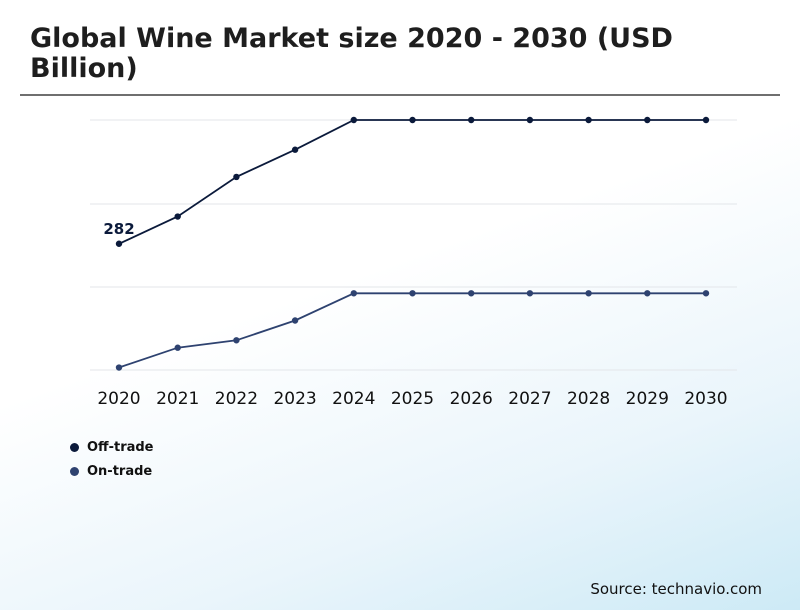 Image resolution: width=800 pixels, height=610 pixels. I want to click on x-tick-label-2020: 2020, so click(118, 399).